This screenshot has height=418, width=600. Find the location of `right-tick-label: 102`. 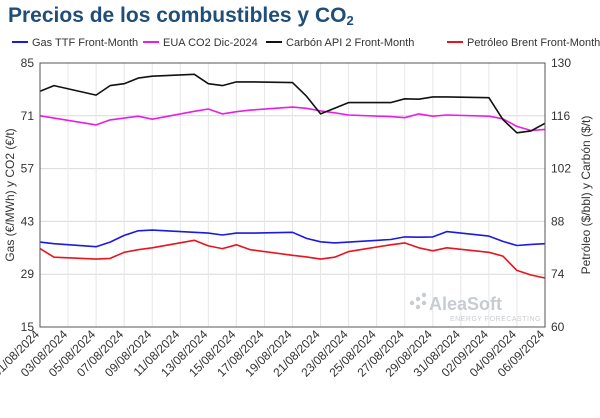

right-tick-label: 102 is located at coordinates (561, 169).